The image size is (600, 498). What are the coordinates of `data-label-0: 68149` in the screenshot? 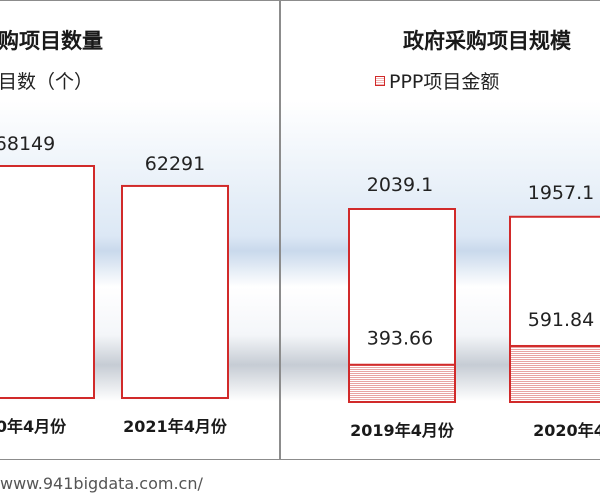 It's located at (27, 144).